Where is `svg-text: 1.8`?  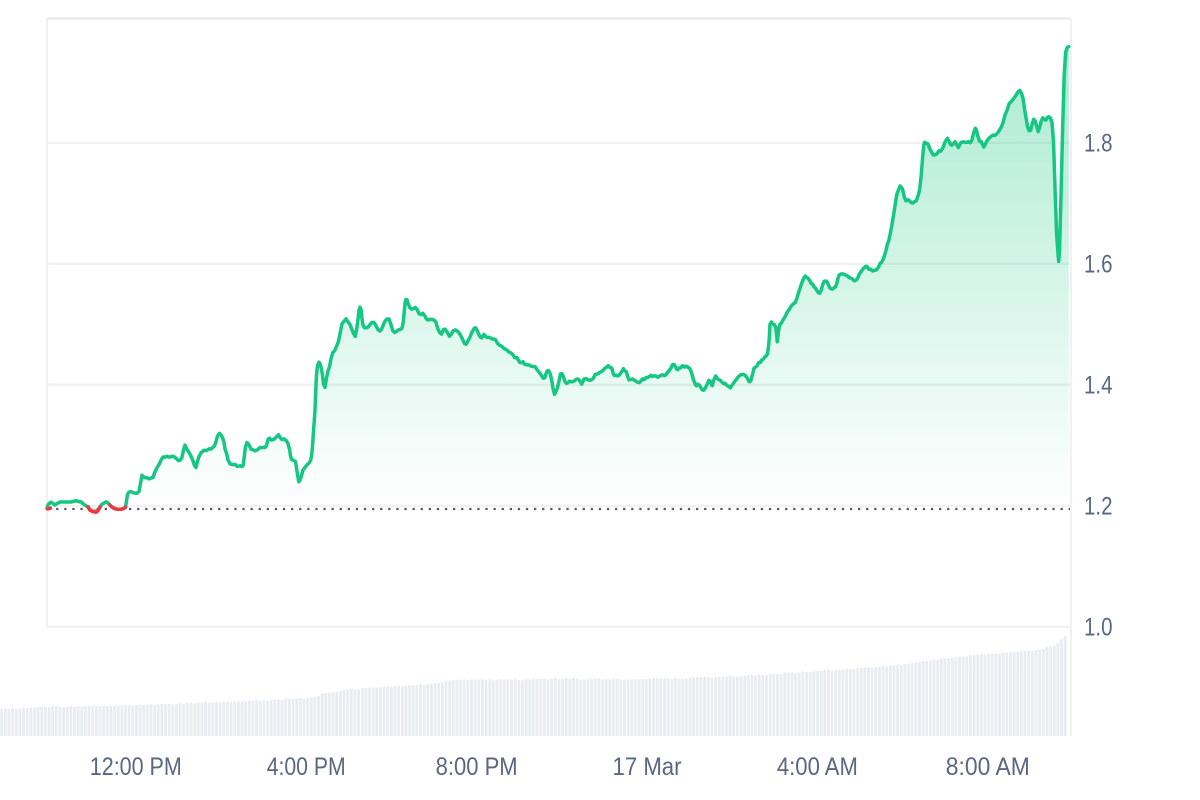
svg-text: 1.8 is located at coordinates (1098, 144).